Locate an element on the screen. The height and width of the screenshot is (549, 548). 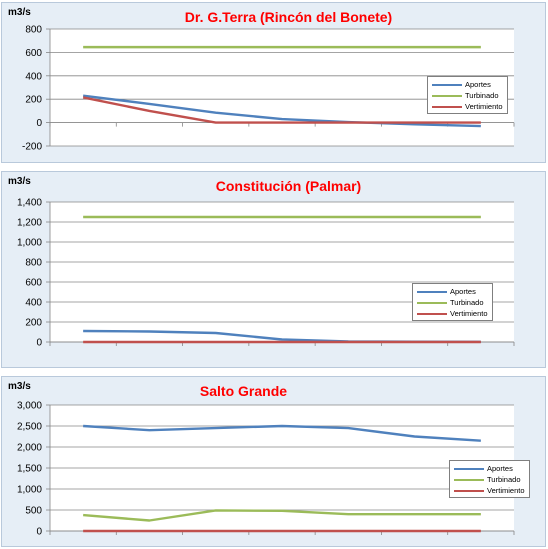
chart-title: Constitución (Palmar) is located at coordinates (288, 186).